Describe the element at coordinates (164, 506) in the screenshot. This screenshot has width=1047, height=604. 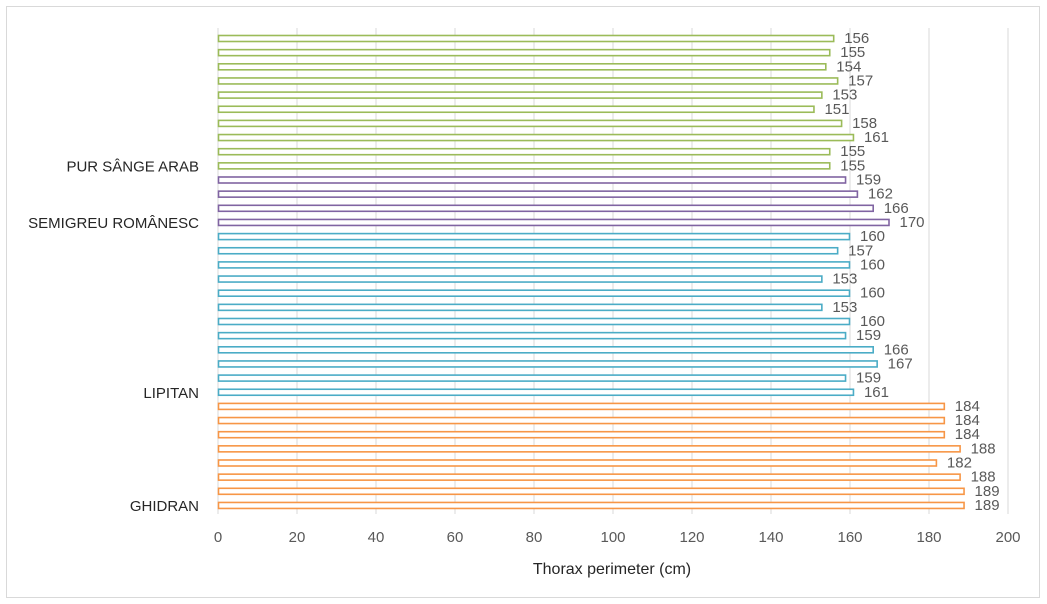
I see `category-label: GHIDRAN` at that location.